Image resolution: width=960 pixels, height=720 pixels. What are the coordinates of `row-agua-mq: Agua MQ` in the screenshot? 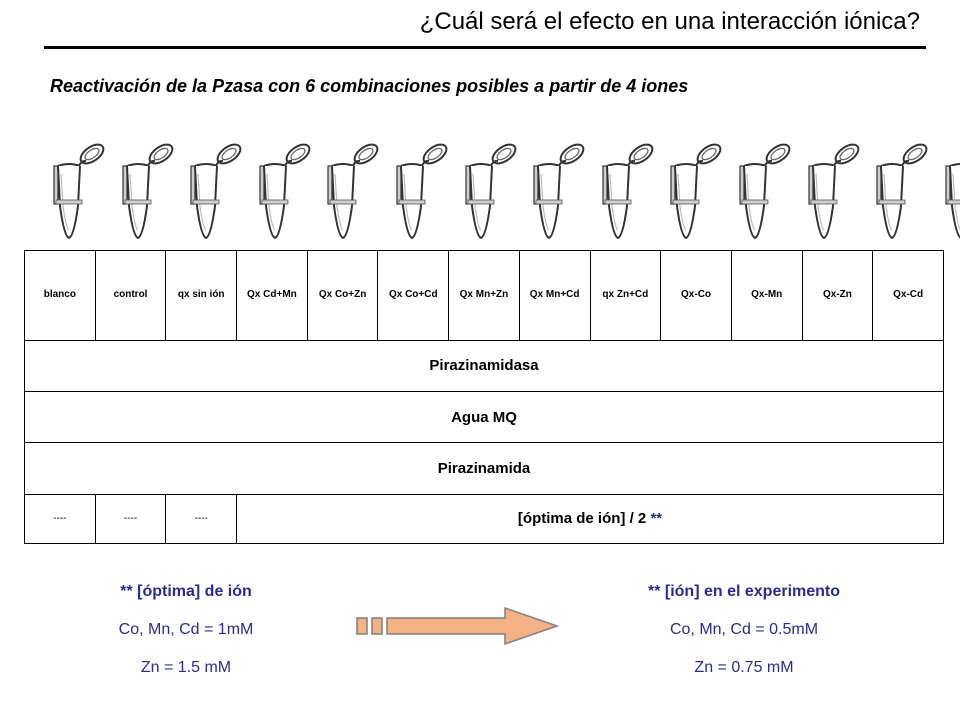 It's located at (484, 417).